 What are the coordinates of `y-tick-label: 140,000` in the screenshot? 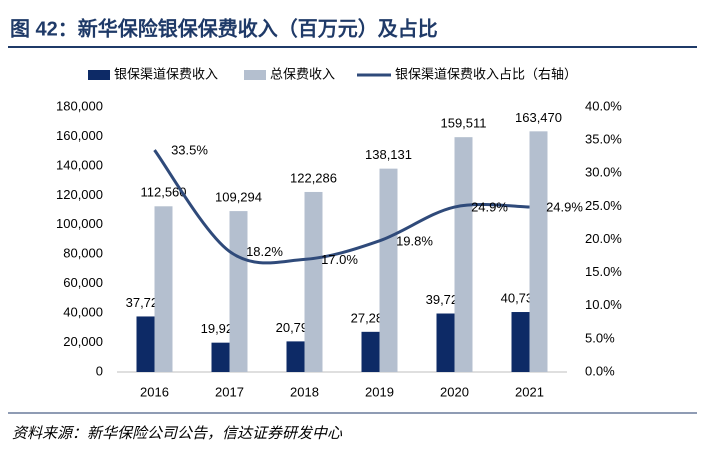 It's located at (79, 164).